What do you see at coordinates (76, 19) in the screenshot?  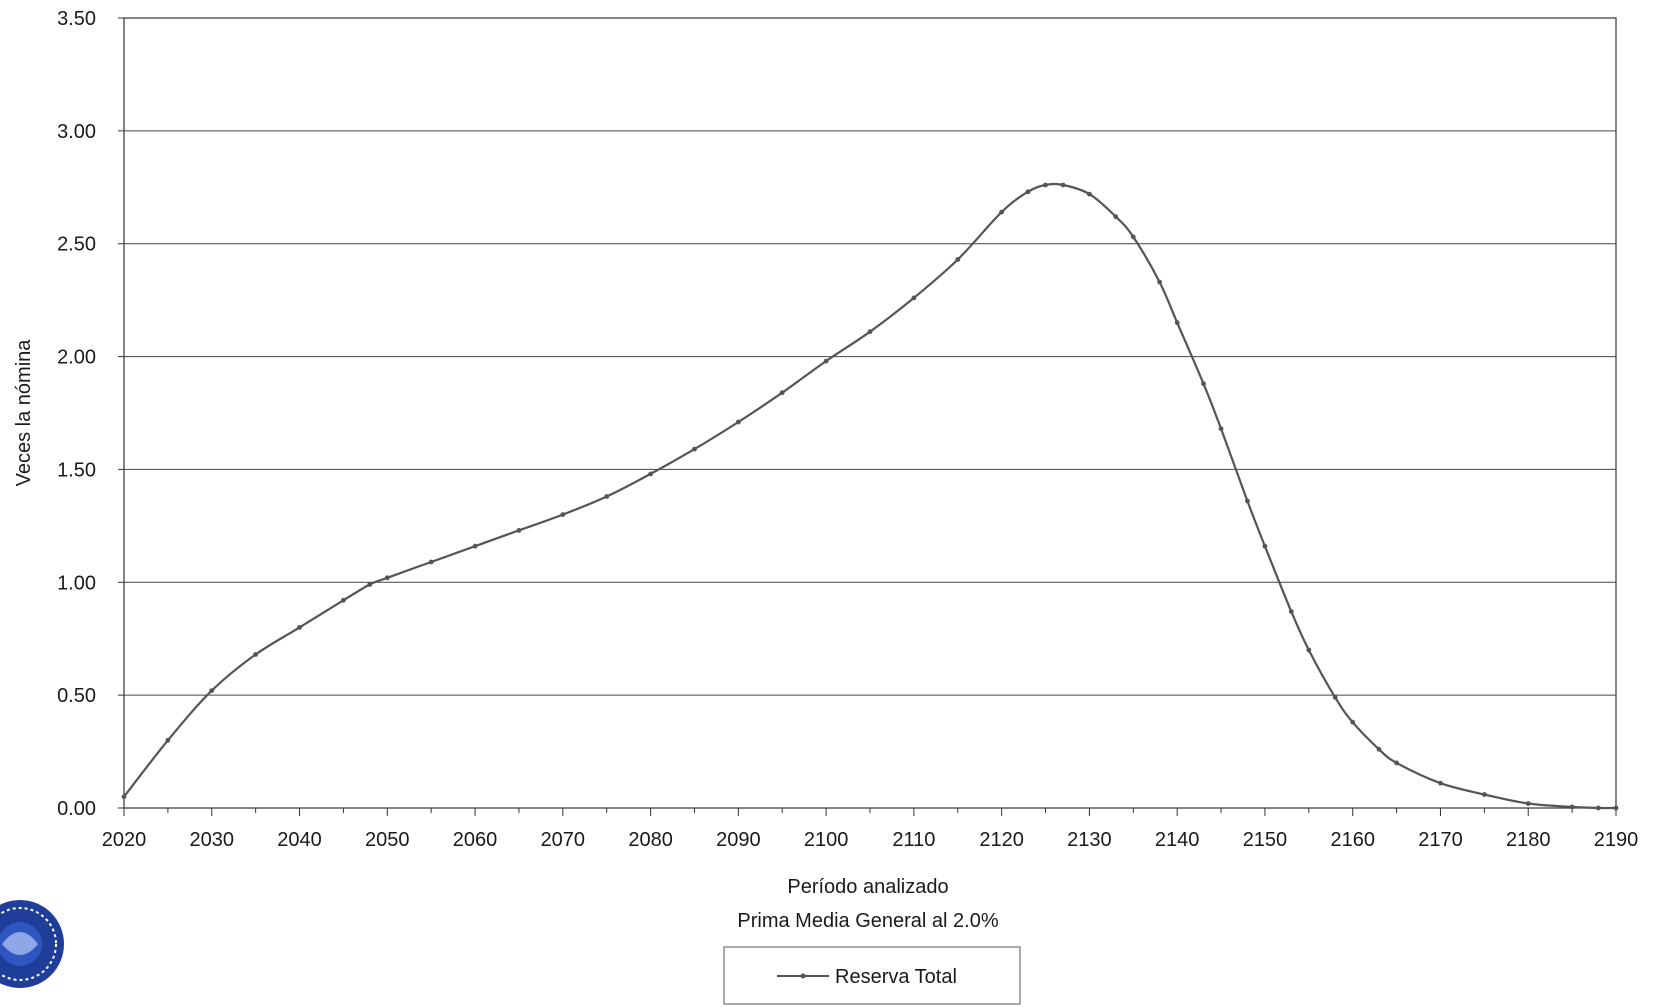 I see `y-tick-label: 3.50` at bounding box center [76, 19].